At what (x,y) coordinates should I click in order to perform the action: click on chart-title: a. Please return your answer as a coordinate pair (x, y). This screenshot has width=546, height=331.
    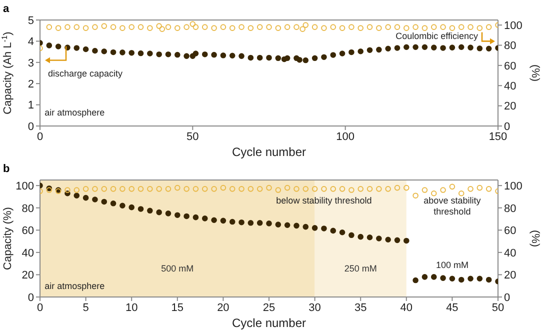
    Looking at the image, I should click on (6, 9).